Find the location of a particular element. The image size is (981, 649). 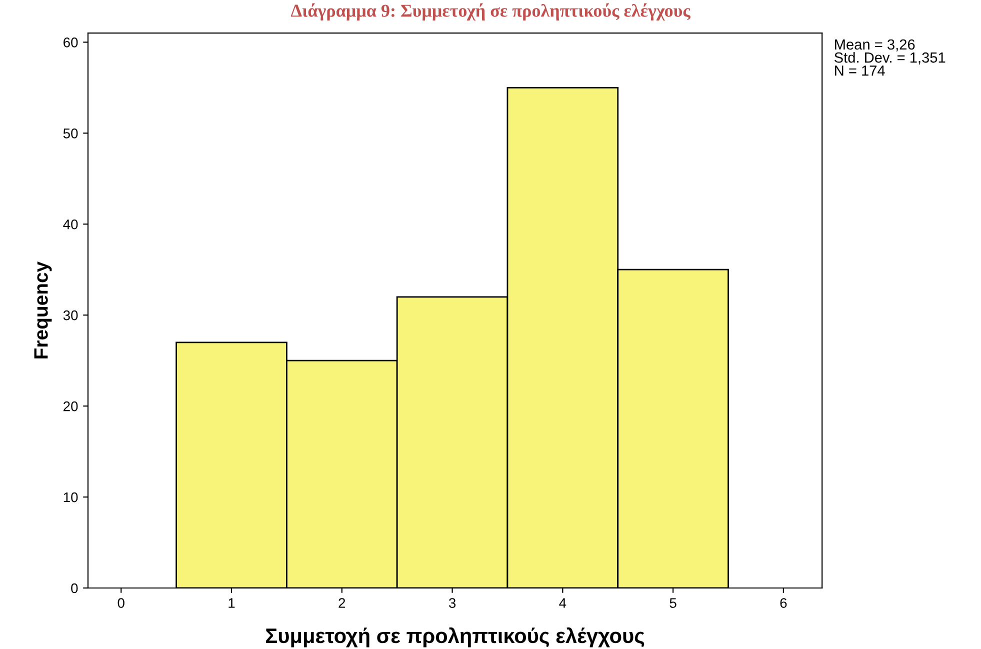

y-tick-label: 0 is located at coordinates (74, 588).